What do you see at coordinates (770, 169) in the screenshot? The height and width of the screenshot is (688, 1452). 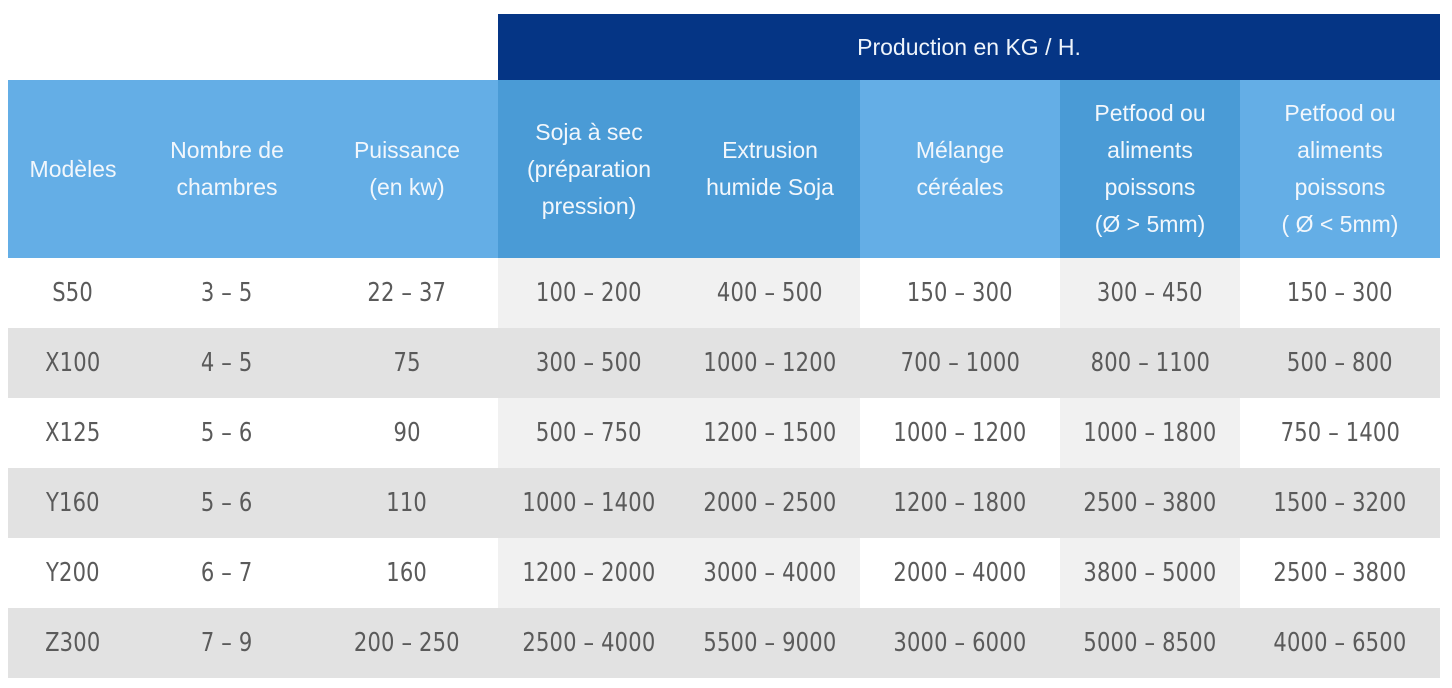 I see `header-wet-extrusion-soy: Extrusion humide Soja` at bounding box center [770, 169].